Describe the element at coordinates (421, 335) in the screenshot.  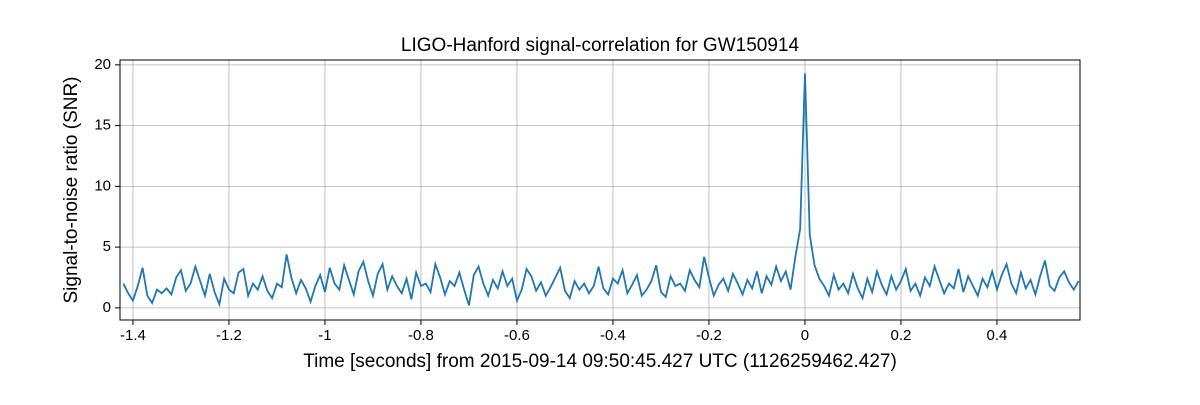
I see `x-tick-label: -0.8` at that location.